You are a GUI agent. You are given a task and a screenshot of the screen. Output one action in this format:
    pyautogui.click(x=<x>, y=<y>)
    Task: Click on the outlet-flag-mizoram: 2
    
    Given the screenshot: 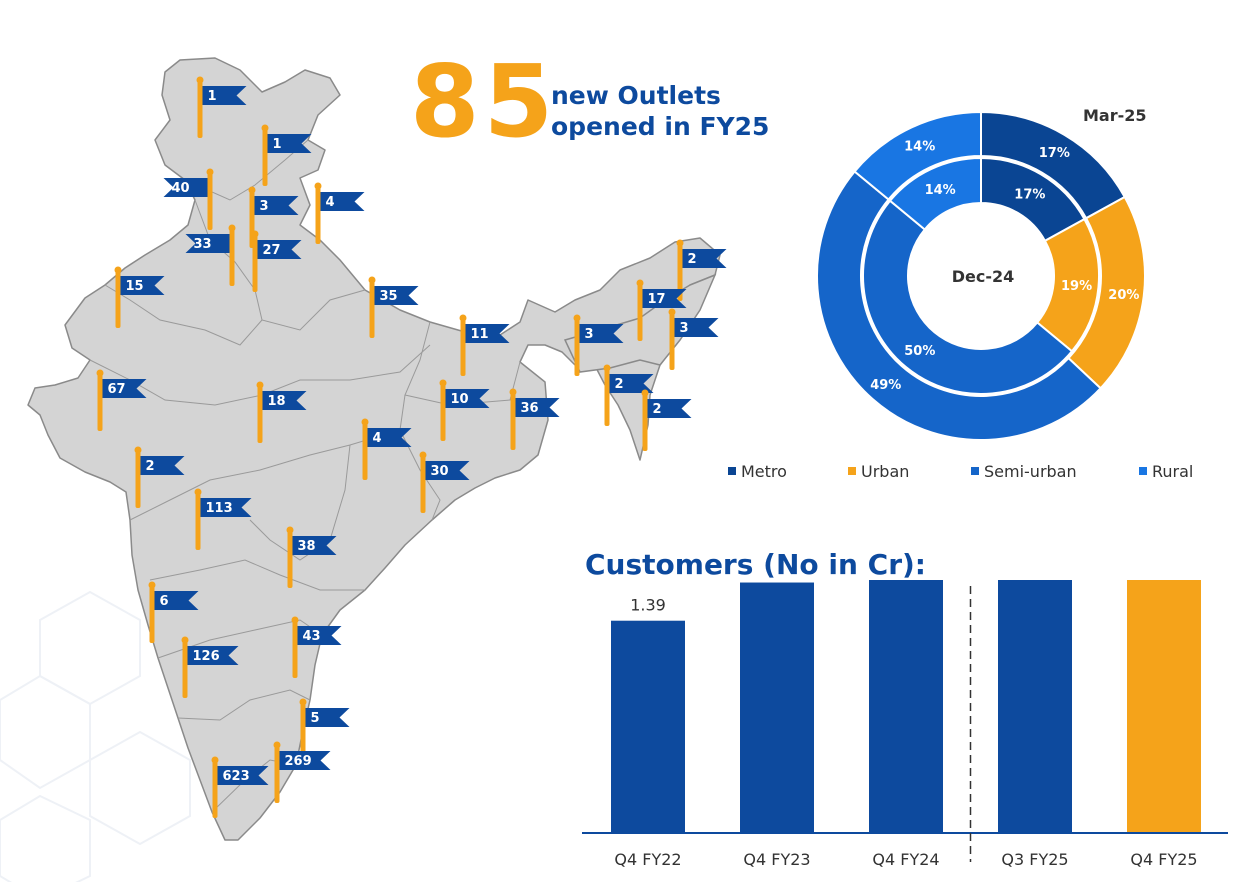 What is the action you would take?
    pyautogui.click(x=666, y=420)
    